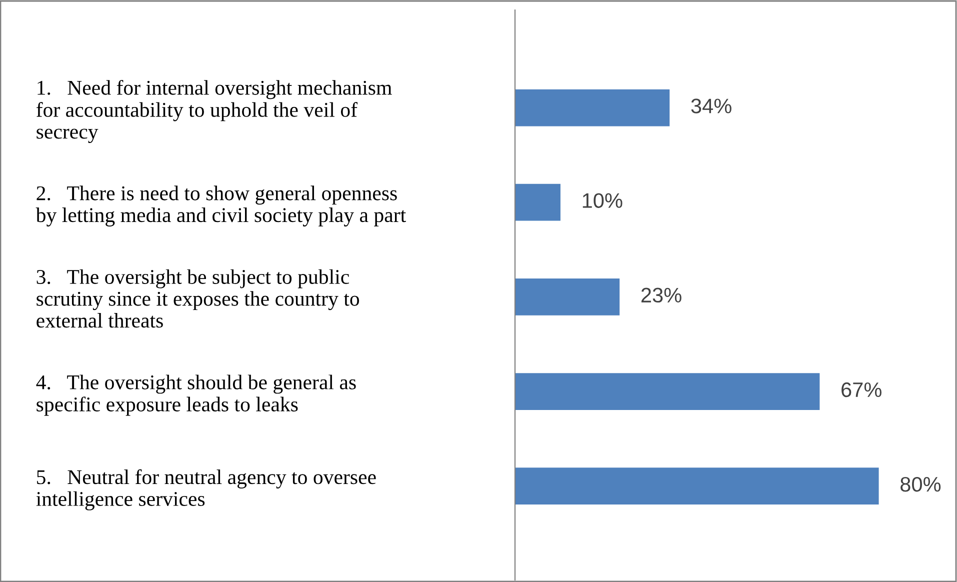 The image size is (957, 582). Describe the element at coordinates (196, 395) in the screenshot. I see `y-tick-label: 4. The oversight should be general as specific exposure leads to leaks` at that location.